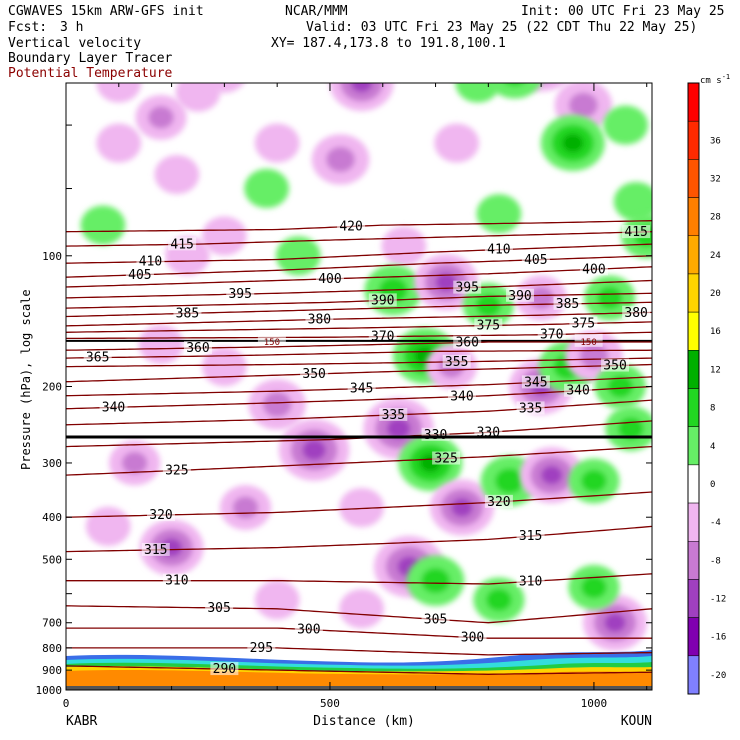 Image resolution: width=740 pixels, height=740 pixels. Describe the element at coordinates (712, 409) in the screenshot. I see `colorbar-label: 8` at that location.